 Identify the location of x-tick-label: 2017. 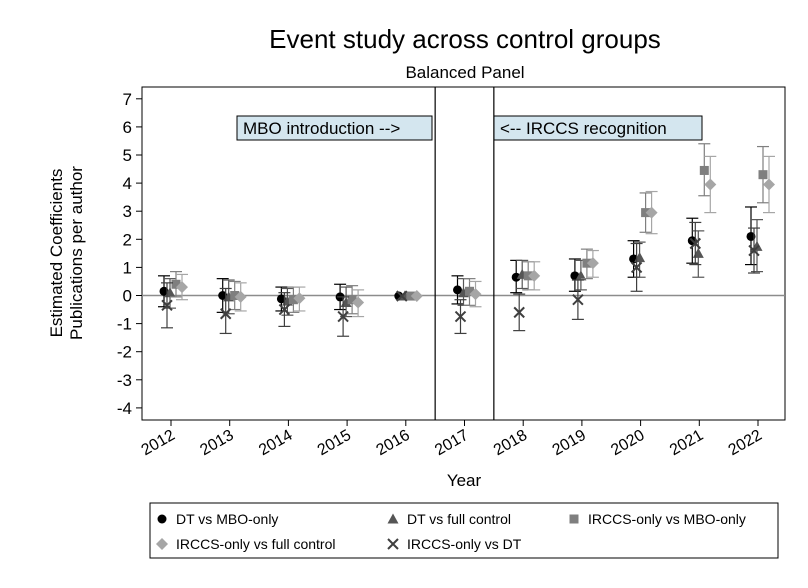
(451, 443).